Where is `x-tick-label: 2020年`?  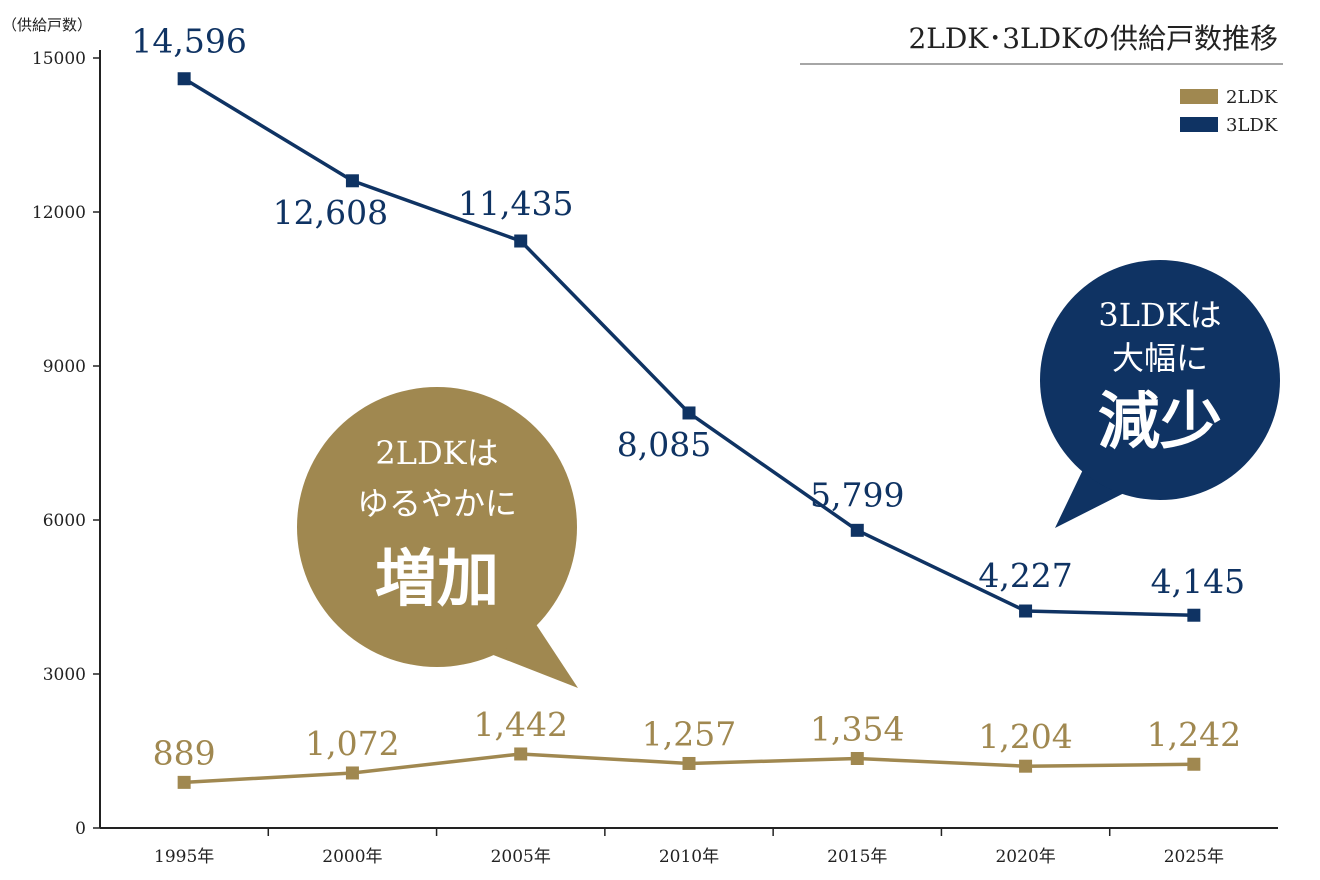 x-tick-label: 2020年 is located at coordinates (1025, 857).